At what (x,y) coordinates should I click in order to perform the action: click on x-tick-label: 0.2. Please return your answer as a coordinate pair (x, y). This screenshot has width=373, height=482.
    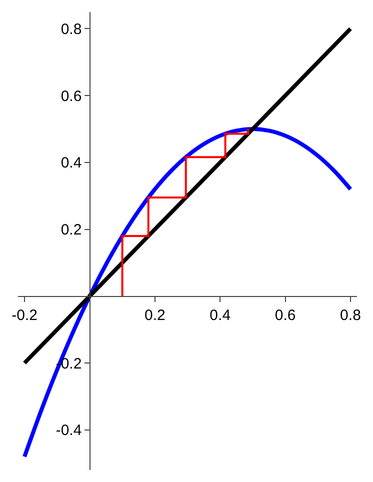
    Looking at the image, I should click on (155, 315).